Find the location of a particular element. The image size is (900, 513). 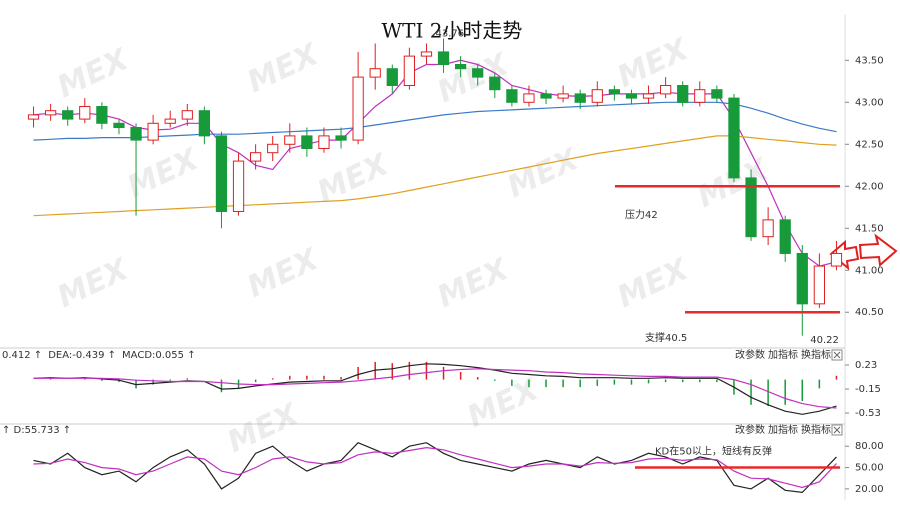

chart-title: WTI 2小时走势 is located at coordinates (452, 31).